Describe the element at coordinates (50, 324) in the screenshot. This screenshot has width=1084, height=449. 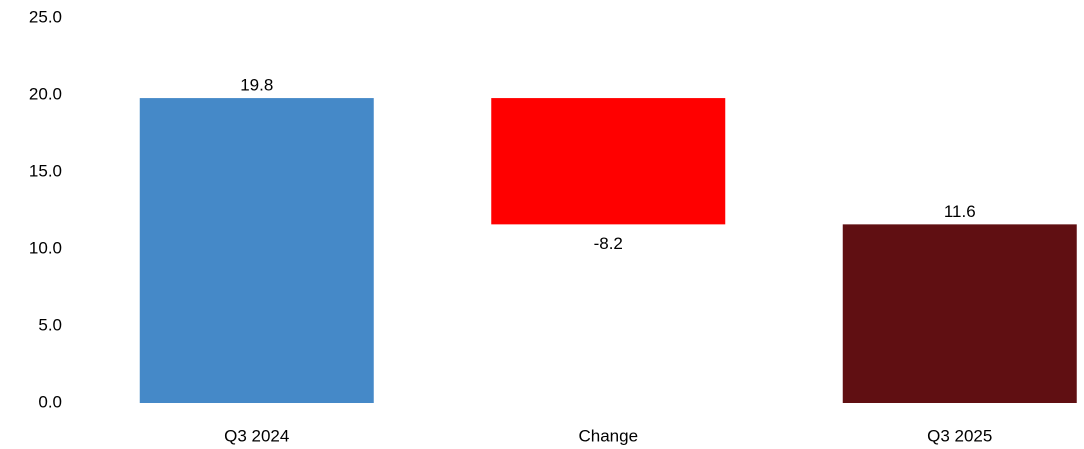
I see `y-tick-label: 5.0` at that location.